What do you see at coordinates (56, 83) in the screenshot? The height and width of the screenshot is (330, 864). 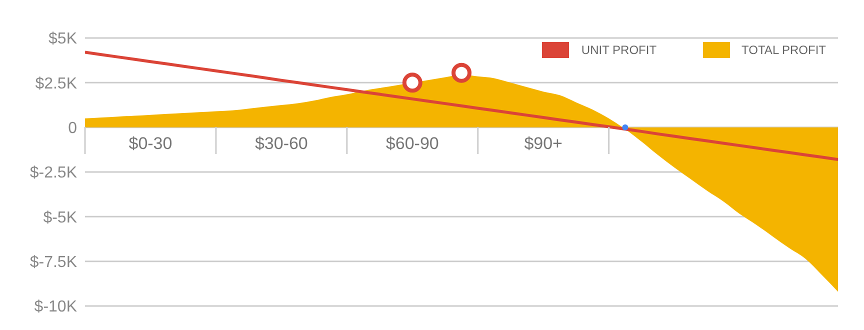 I see `y-tick-label: $2.5K` at bounding box center [56, 83].